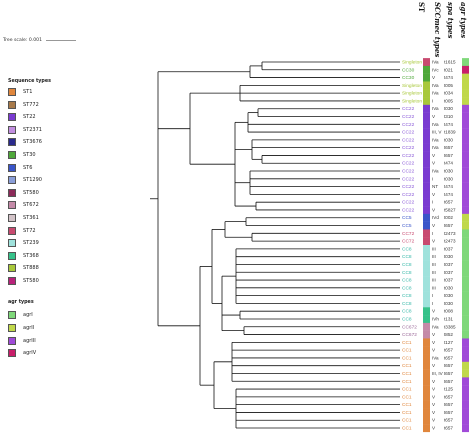 Image resolution: width=474 pixels, height=433 pixels. Describe the element at coordinates (48, 315) in the screenshot. I see `legend-item: agrI` at that location.